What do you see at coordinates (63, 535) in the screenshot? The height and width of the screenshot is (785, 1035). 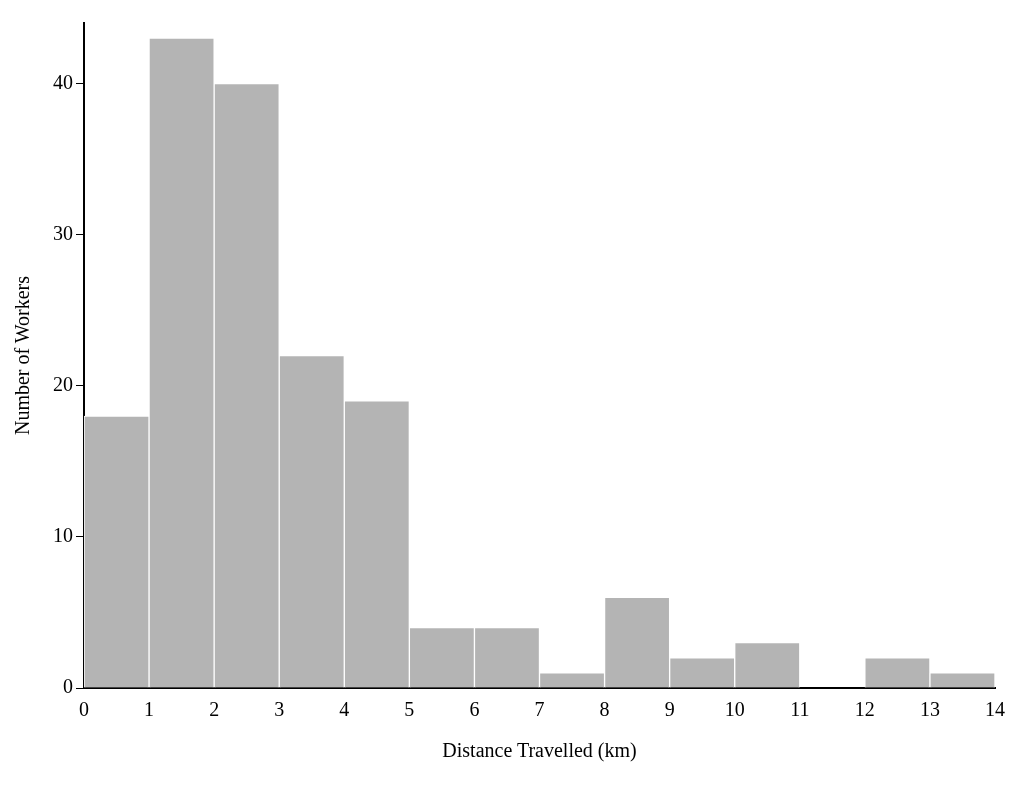 I see `y-tick-label: 10` at bounding box center [63, 535].